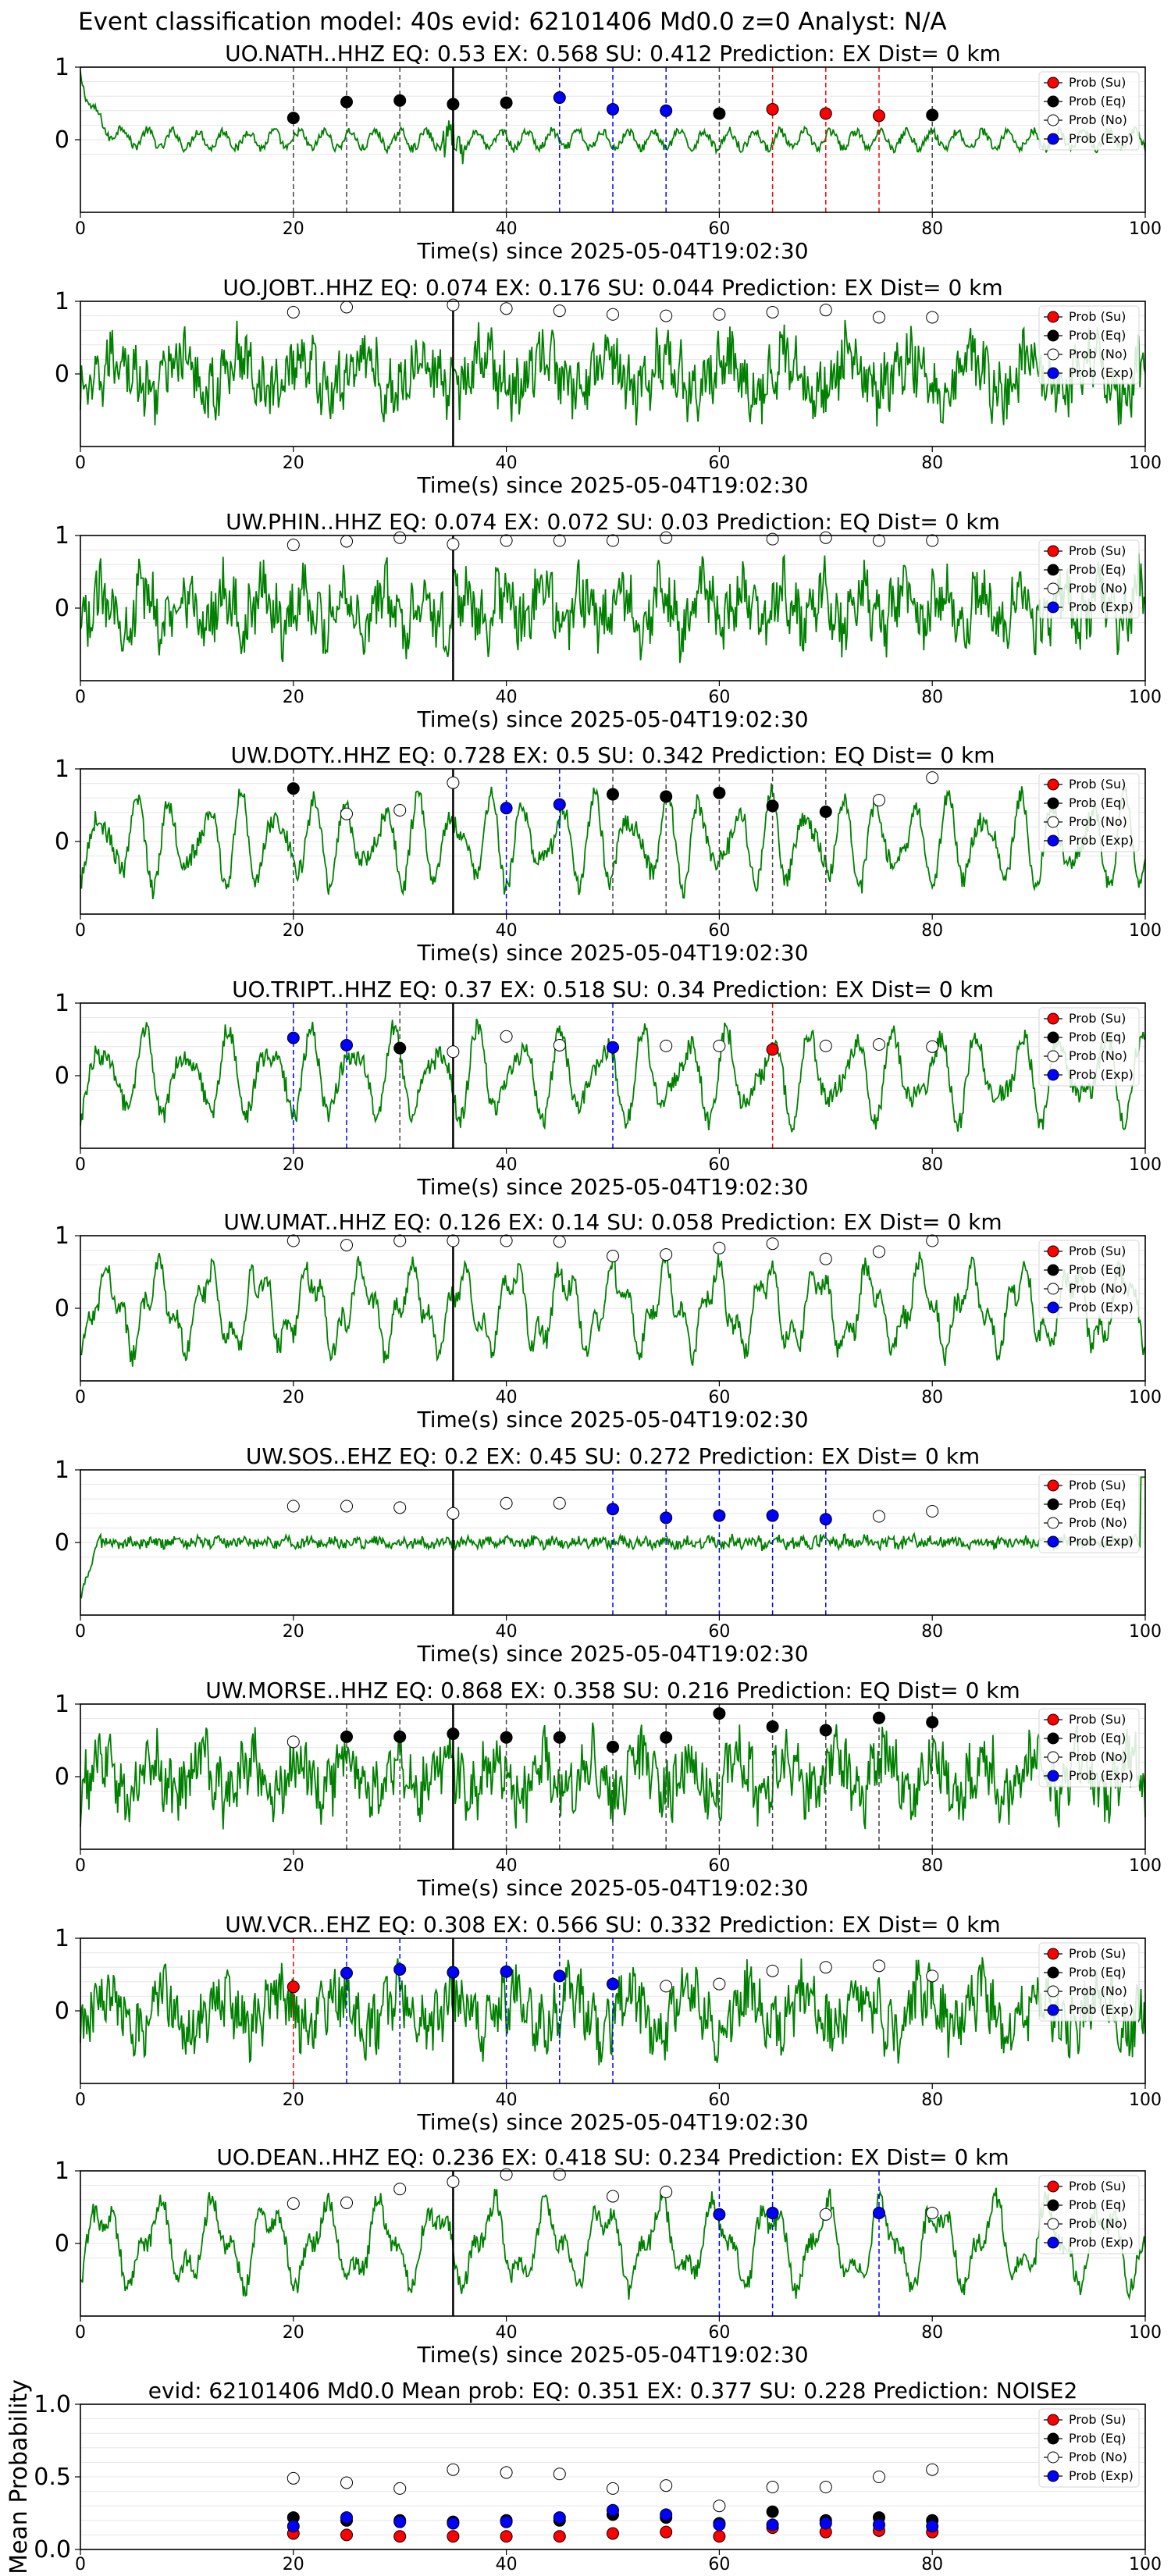 Image resolution: width=1171 pixels, height=2576 pixels. What do you see at coordinates (52, 2477) in the screenshot?
I see `y-tick-label: 0.5` at bounding box center [52, 2477].